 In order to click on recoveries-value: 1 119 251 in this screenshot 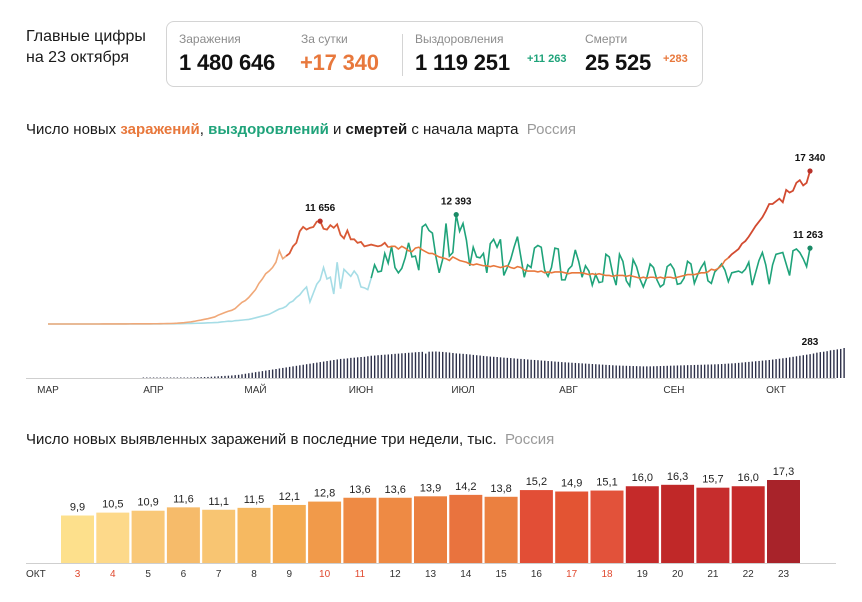, I will do `click(462, 62)`.